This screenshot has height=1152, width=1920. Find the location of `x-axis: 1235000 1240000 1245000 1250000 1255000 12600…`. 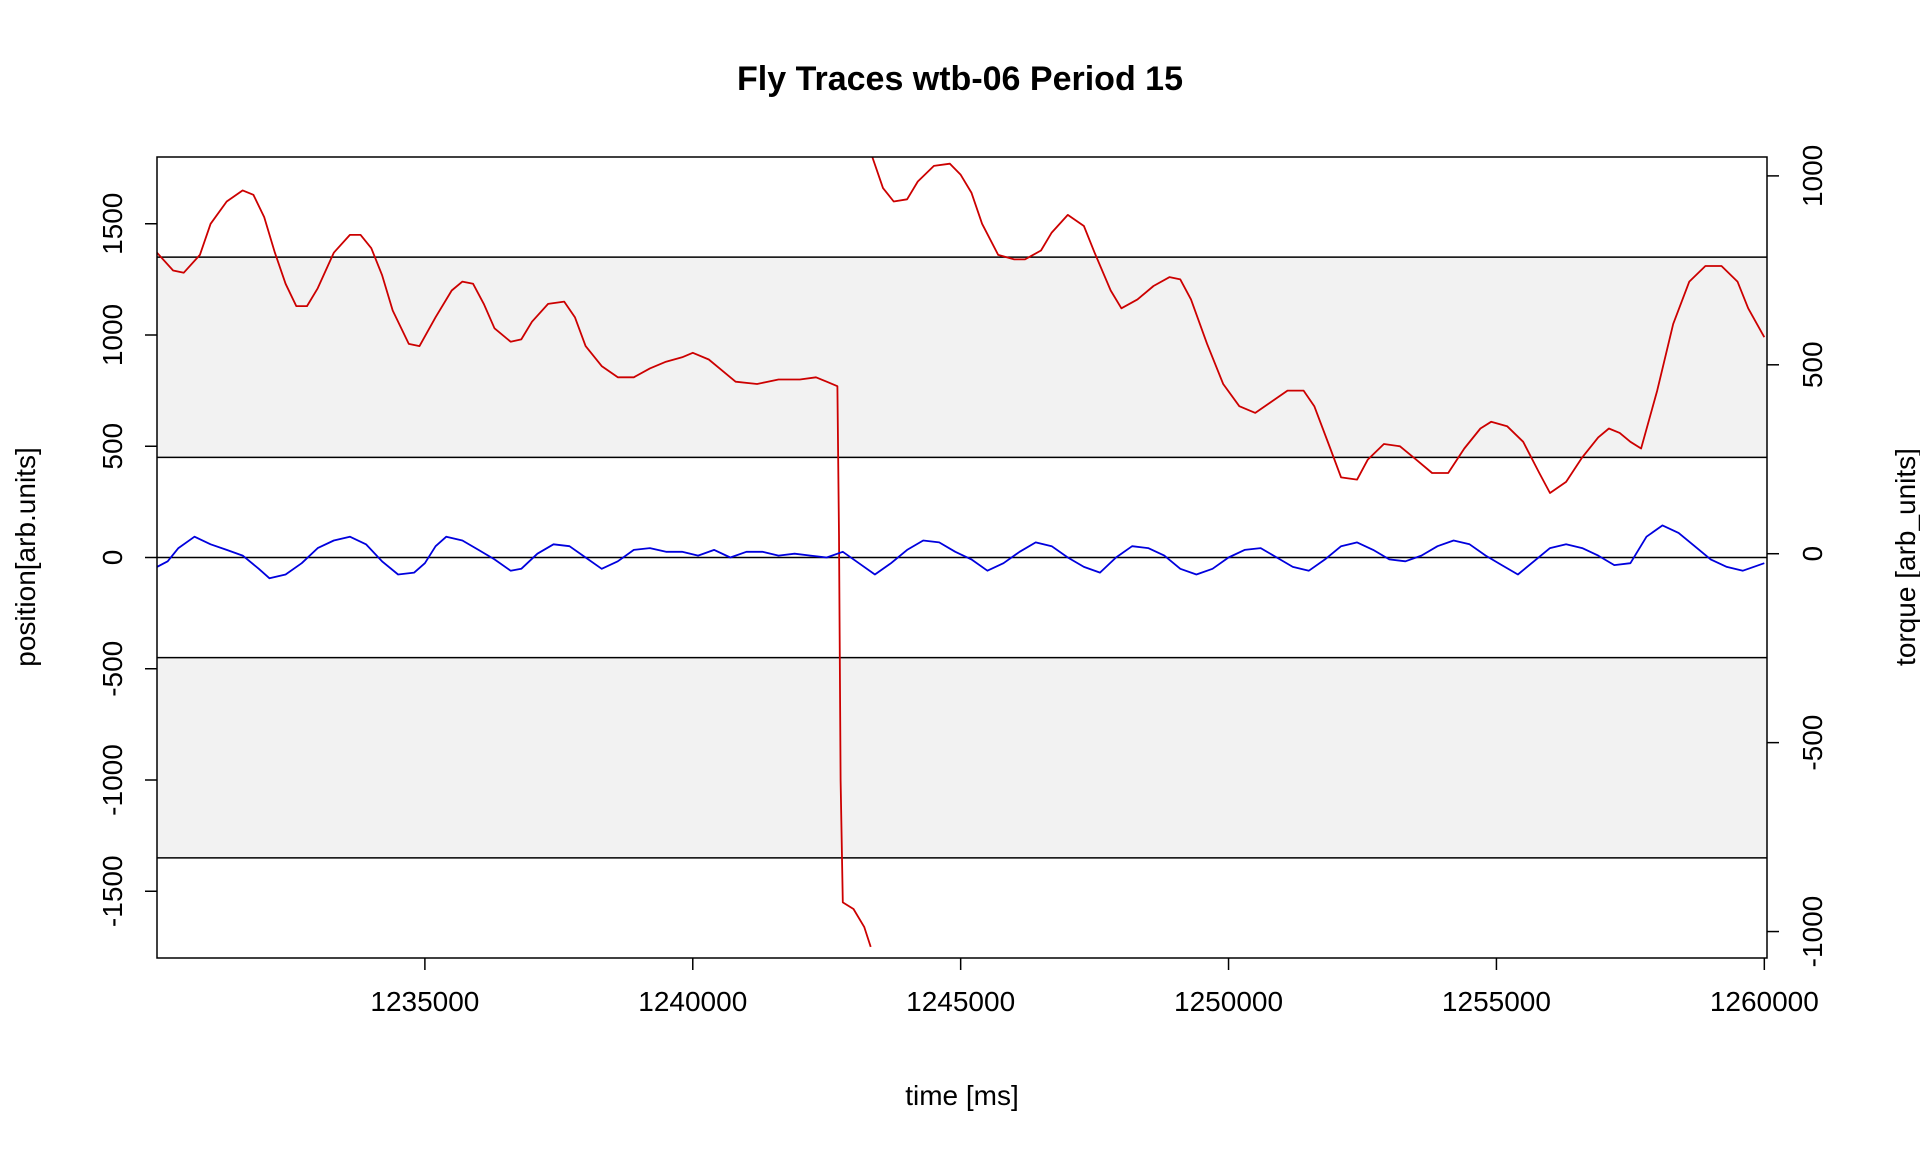

x-axis: 1235000 1240000 1245000 1250000 1255000 12600… is located at coordinates (1094, 987).